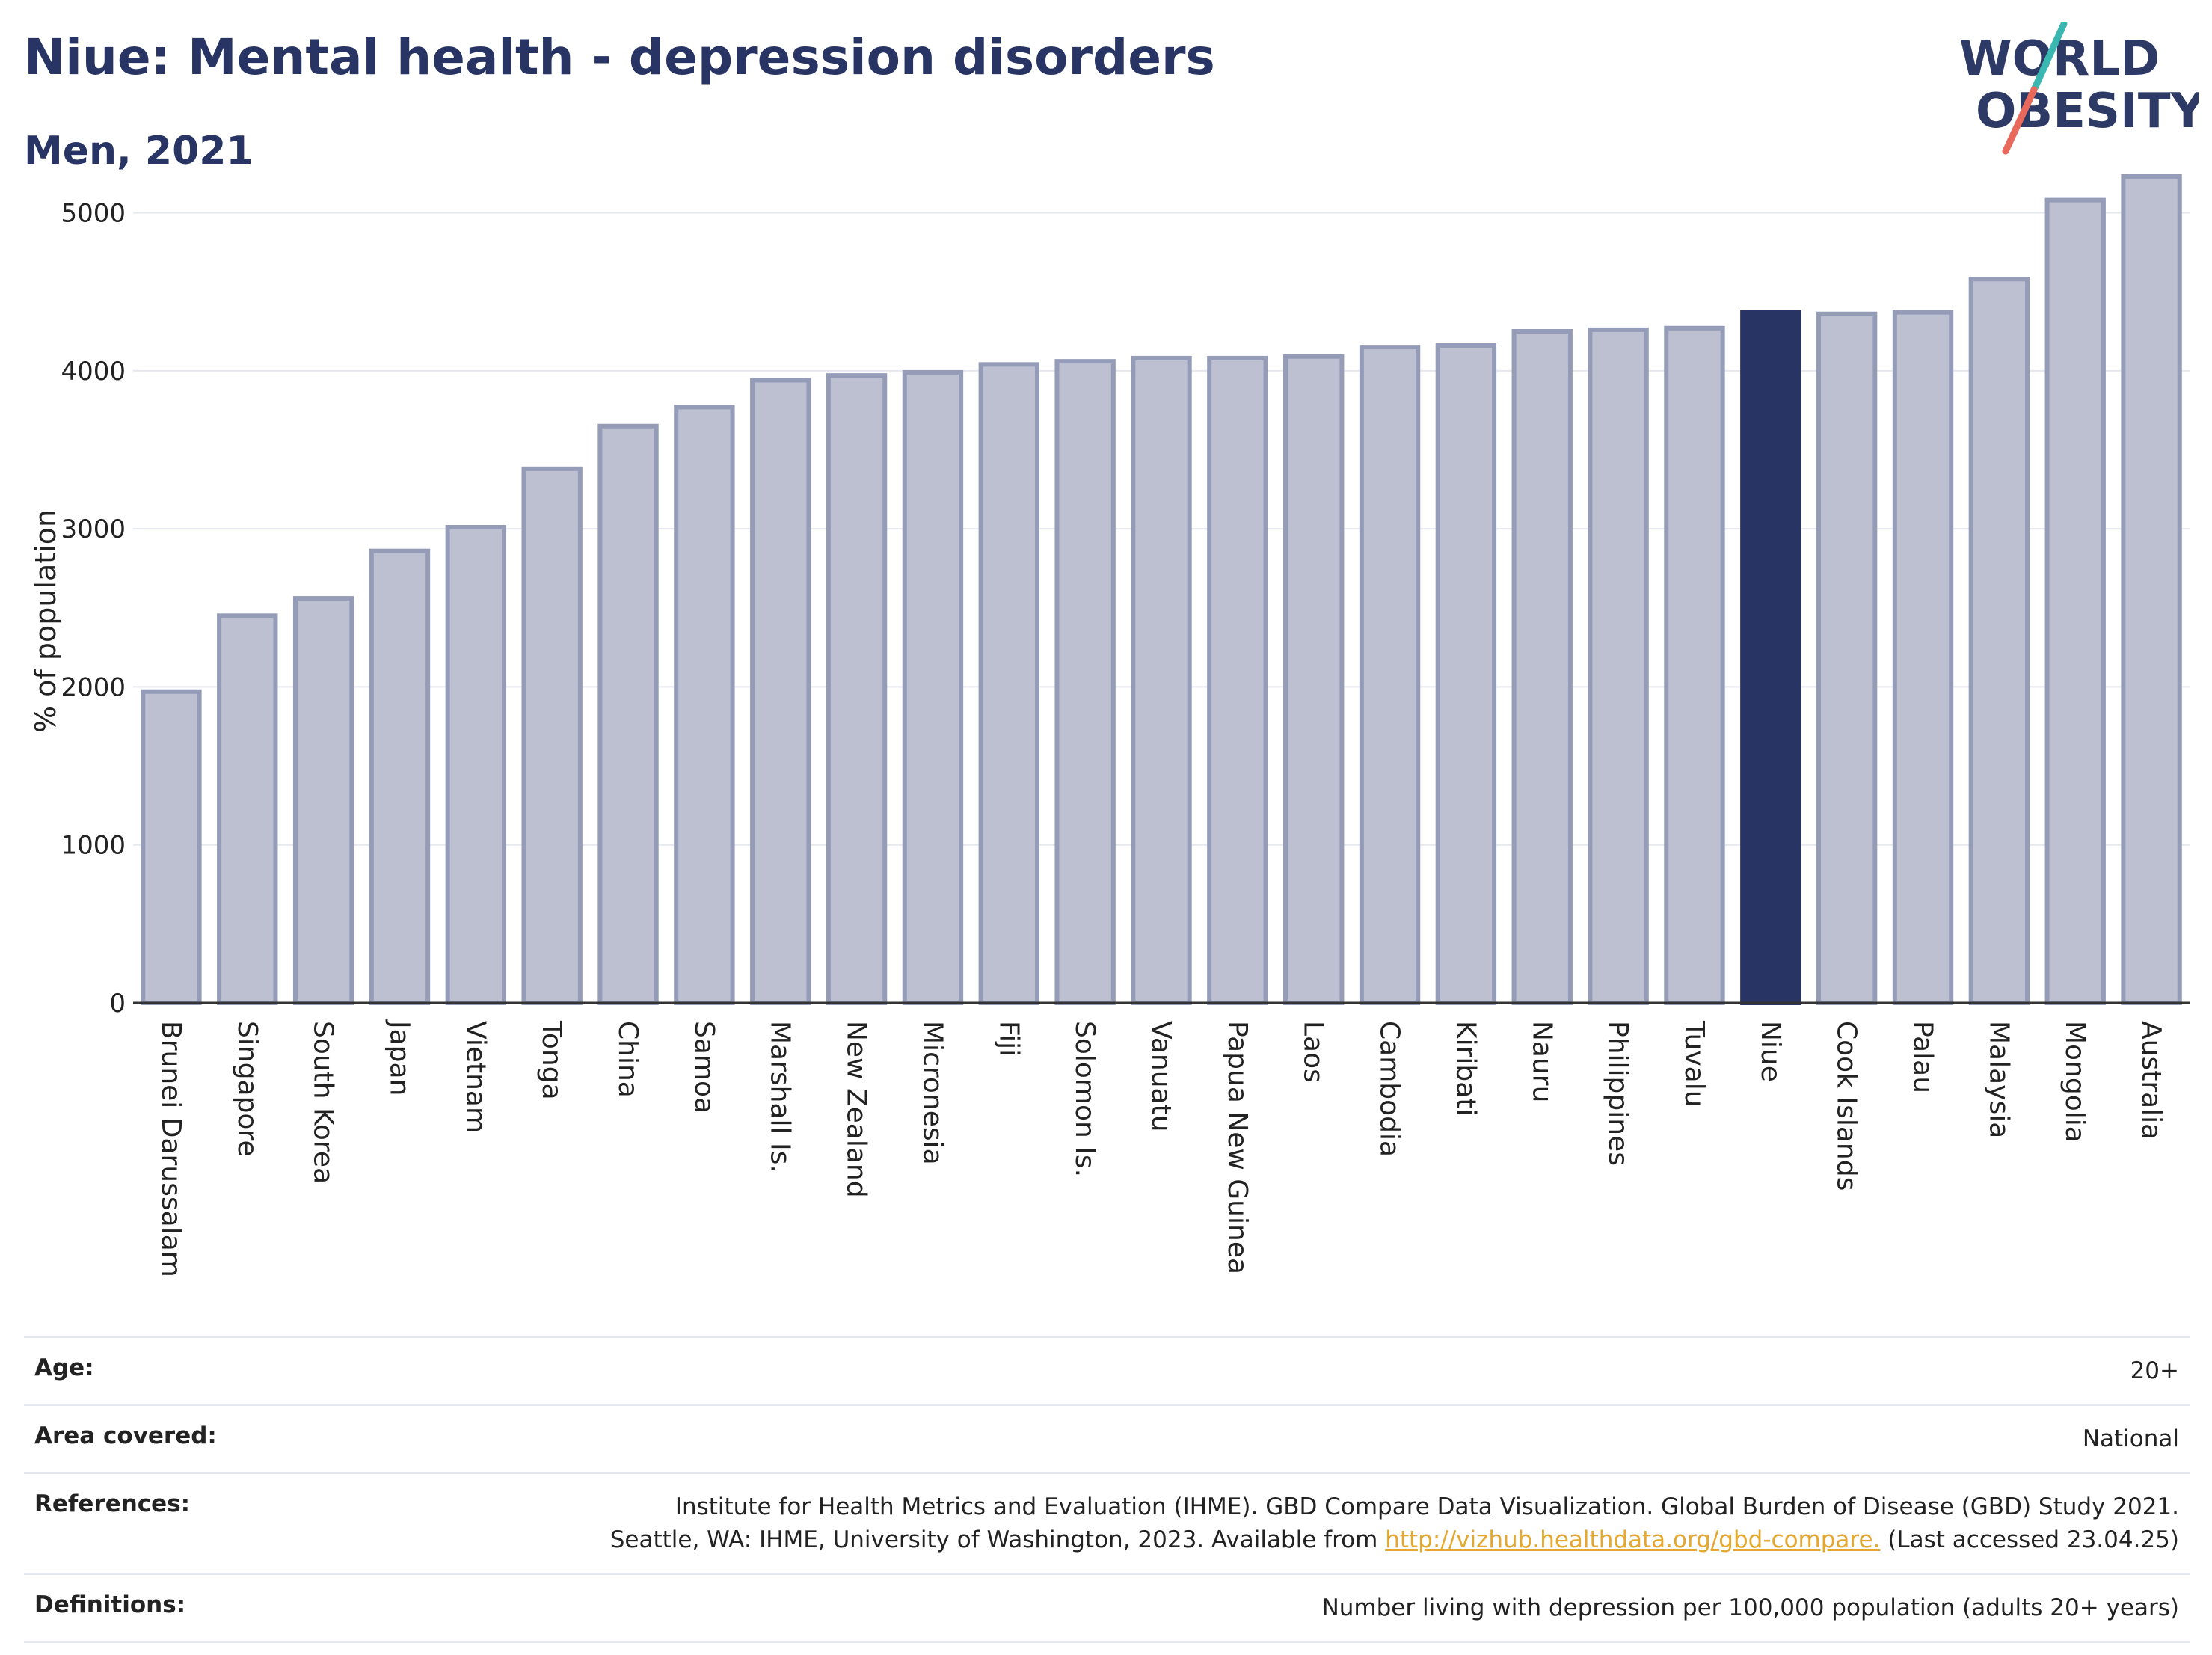 The image size is (2212, 1655). Describe the element at coordinates (247, 1089) in the screenshot. I see `x-tick-label: Singapore` at that location.